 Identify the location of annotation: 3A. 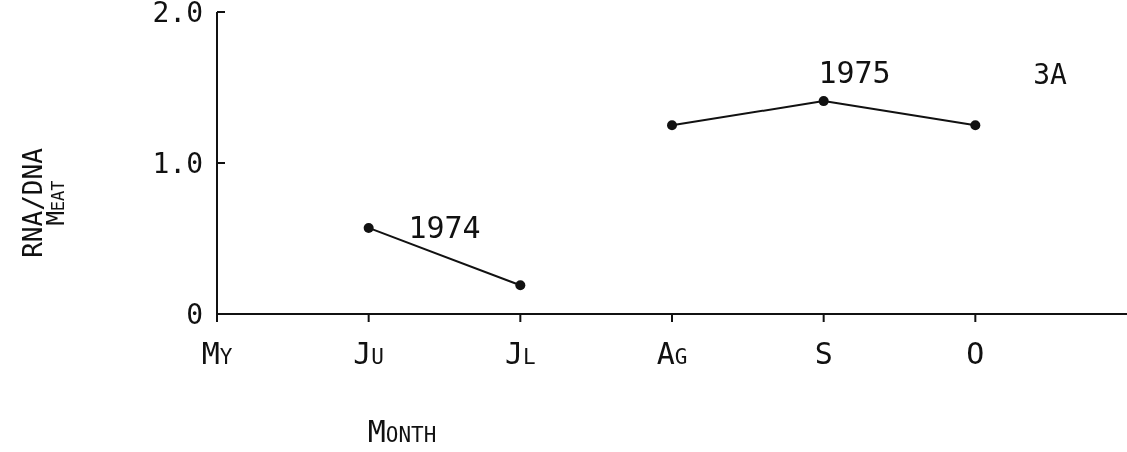
(1050, 74).